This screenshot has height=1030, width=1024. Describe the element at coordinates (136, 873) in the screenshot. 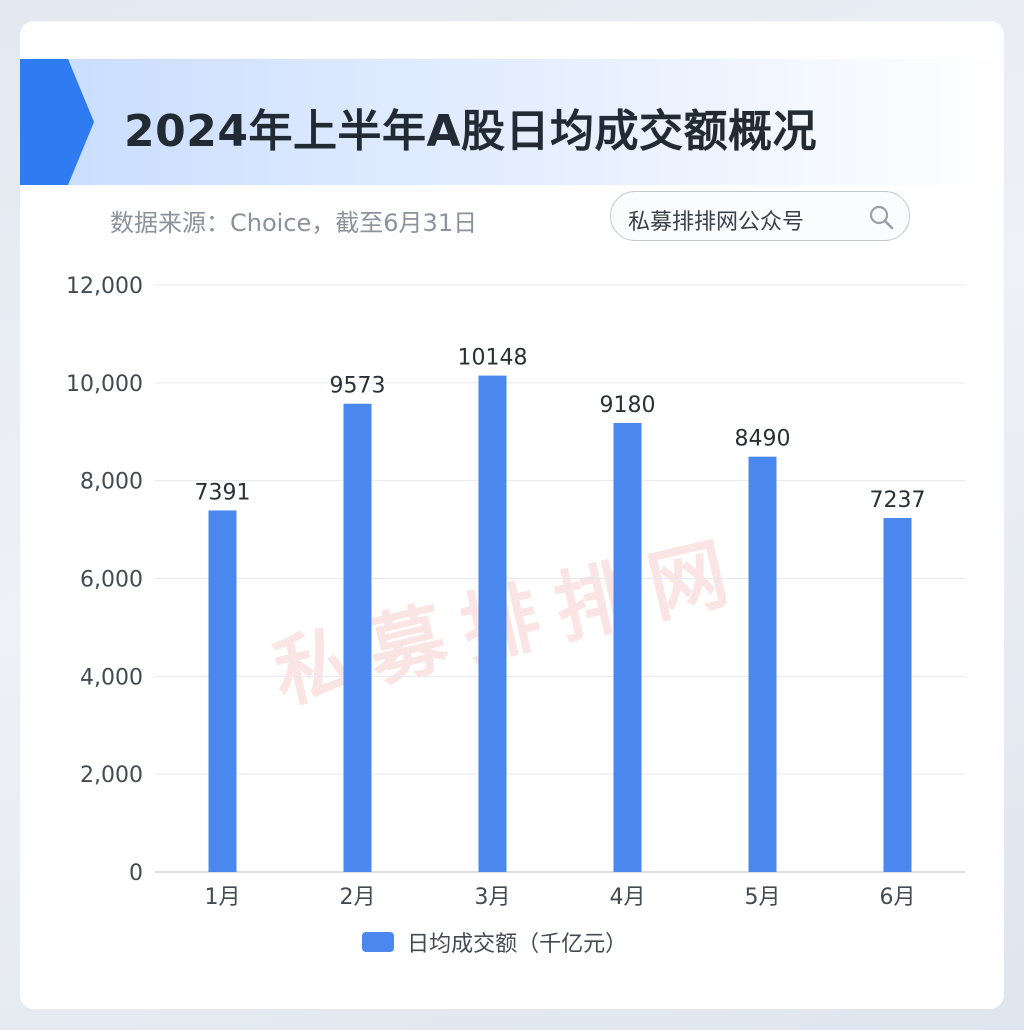

I see `y-tick-label: 0` at that location.